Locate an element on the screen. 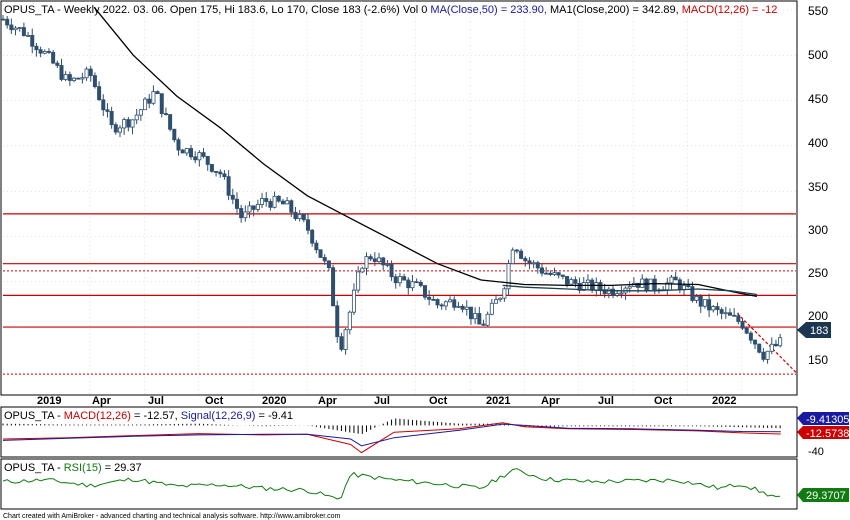  macd-lines is located at coordinates (391, 436).